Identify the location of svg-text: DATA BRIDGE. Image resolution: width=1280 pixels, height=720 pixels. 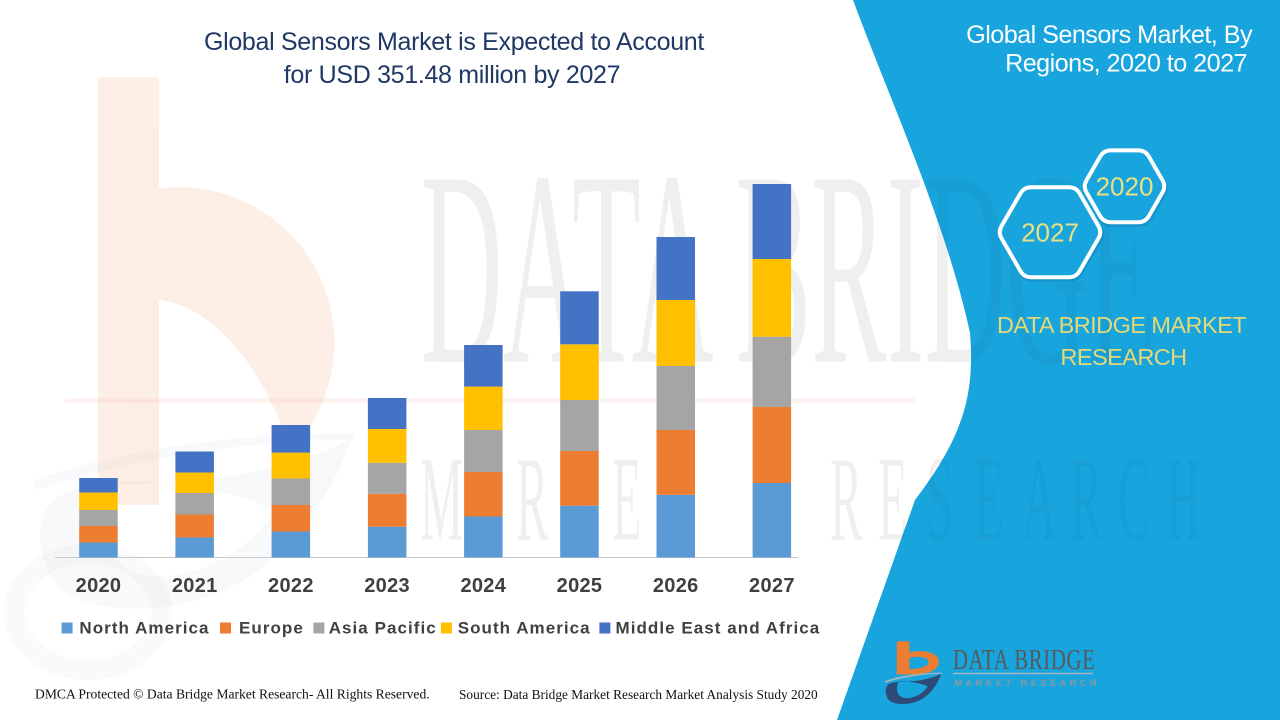
(1024, 660).